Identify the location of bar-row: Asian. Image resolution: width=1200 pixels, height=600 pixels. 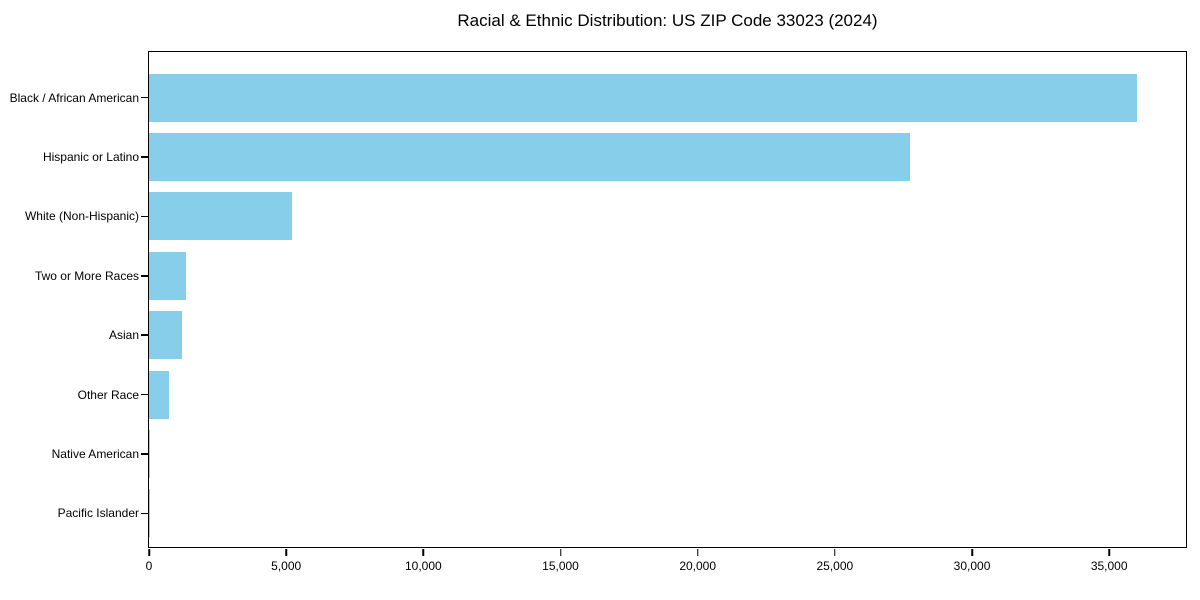
(647, 335).